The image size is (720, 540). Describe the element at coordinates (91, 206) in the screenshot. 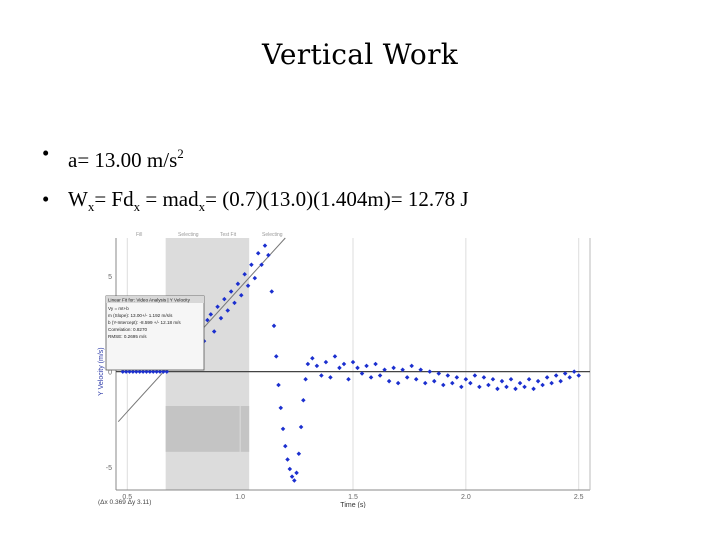

I see `work-subscript: x` at that location.